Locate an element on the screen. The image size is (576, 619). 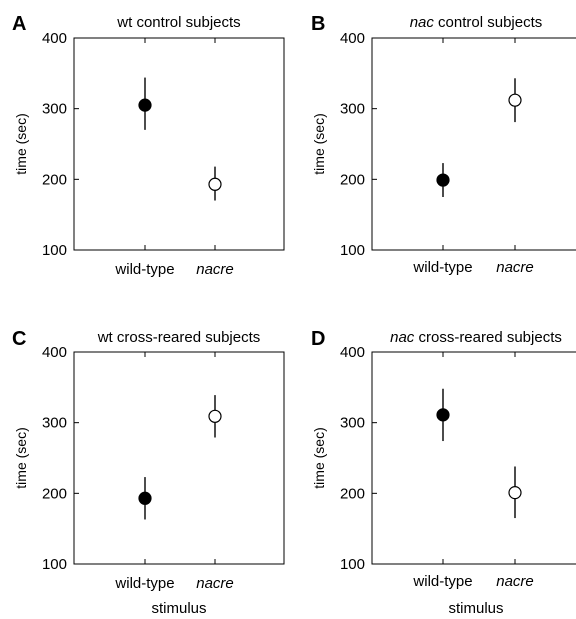
panel-title: wt cross-reared subjects is located at coordinates (179, 337).